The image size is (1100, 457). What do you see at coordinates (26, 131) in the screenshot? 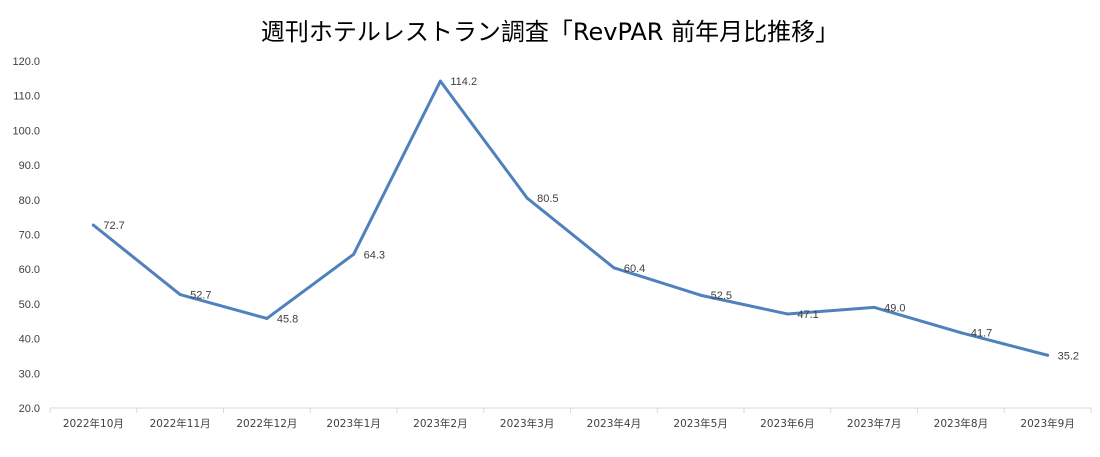
I see `y-tick-label: 100.0` at bounding box center [26, 131].